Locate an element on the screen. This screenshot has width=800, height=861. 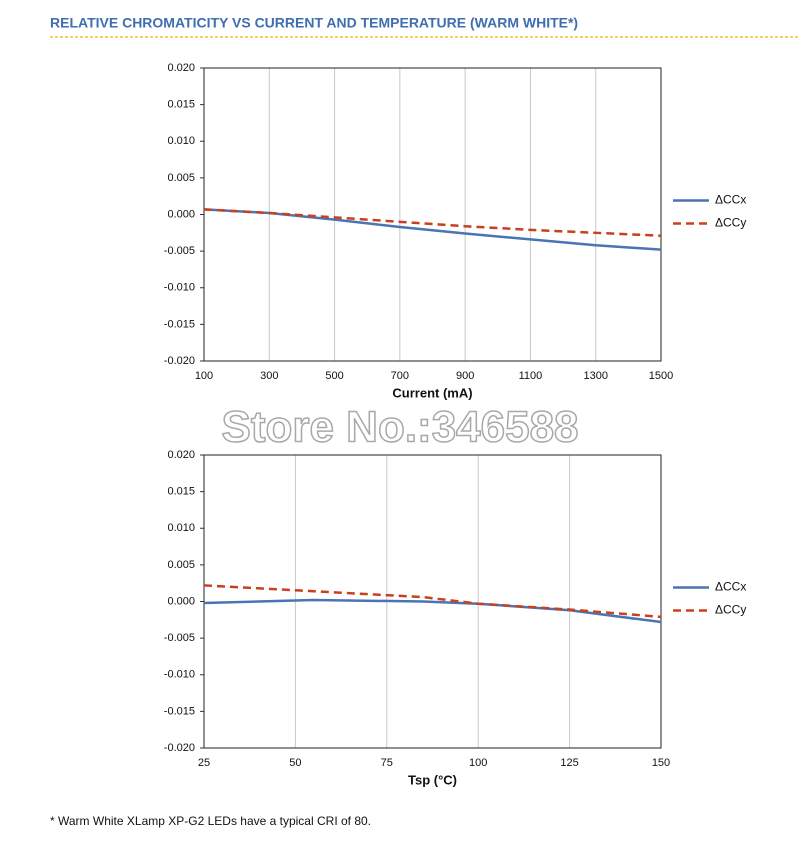
x-tick-label: 1300 is located at coordinates (595, 376).